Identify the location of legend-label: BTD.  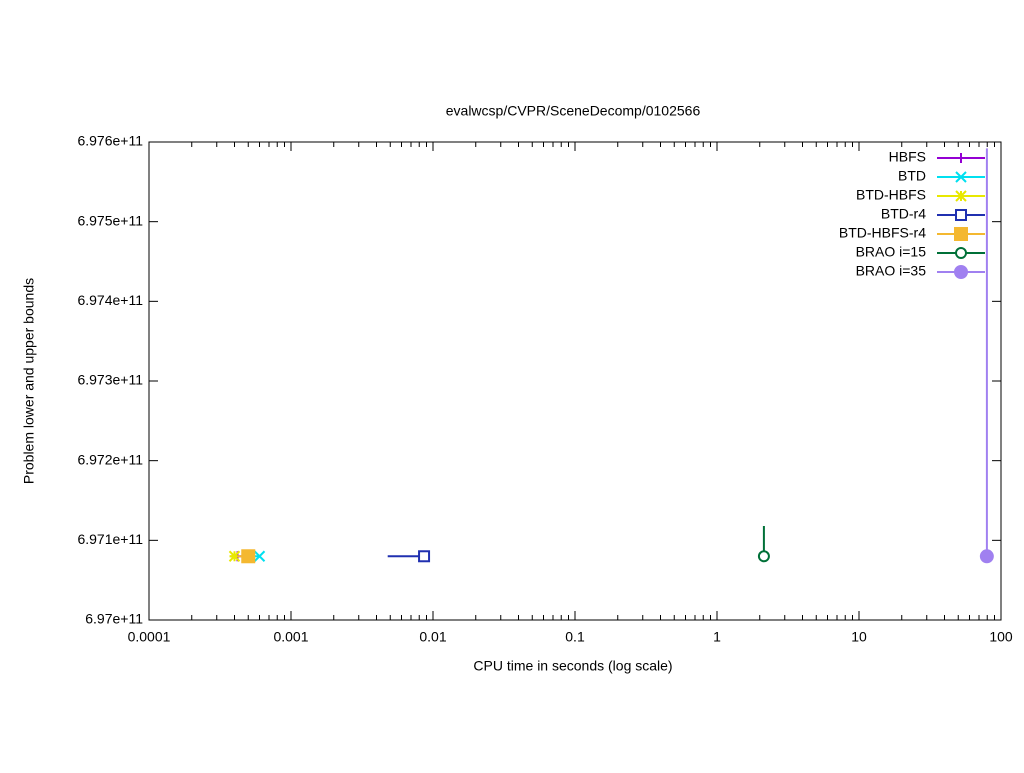
(912, 176).